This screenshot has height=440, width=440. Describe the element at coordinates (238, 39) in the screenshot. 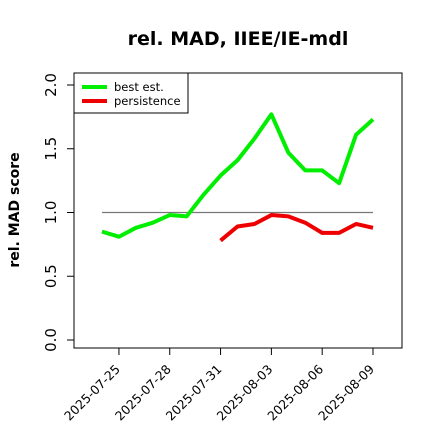

I see `chart-title: rel. MAD, IIEE/IE-mdl` at that location.